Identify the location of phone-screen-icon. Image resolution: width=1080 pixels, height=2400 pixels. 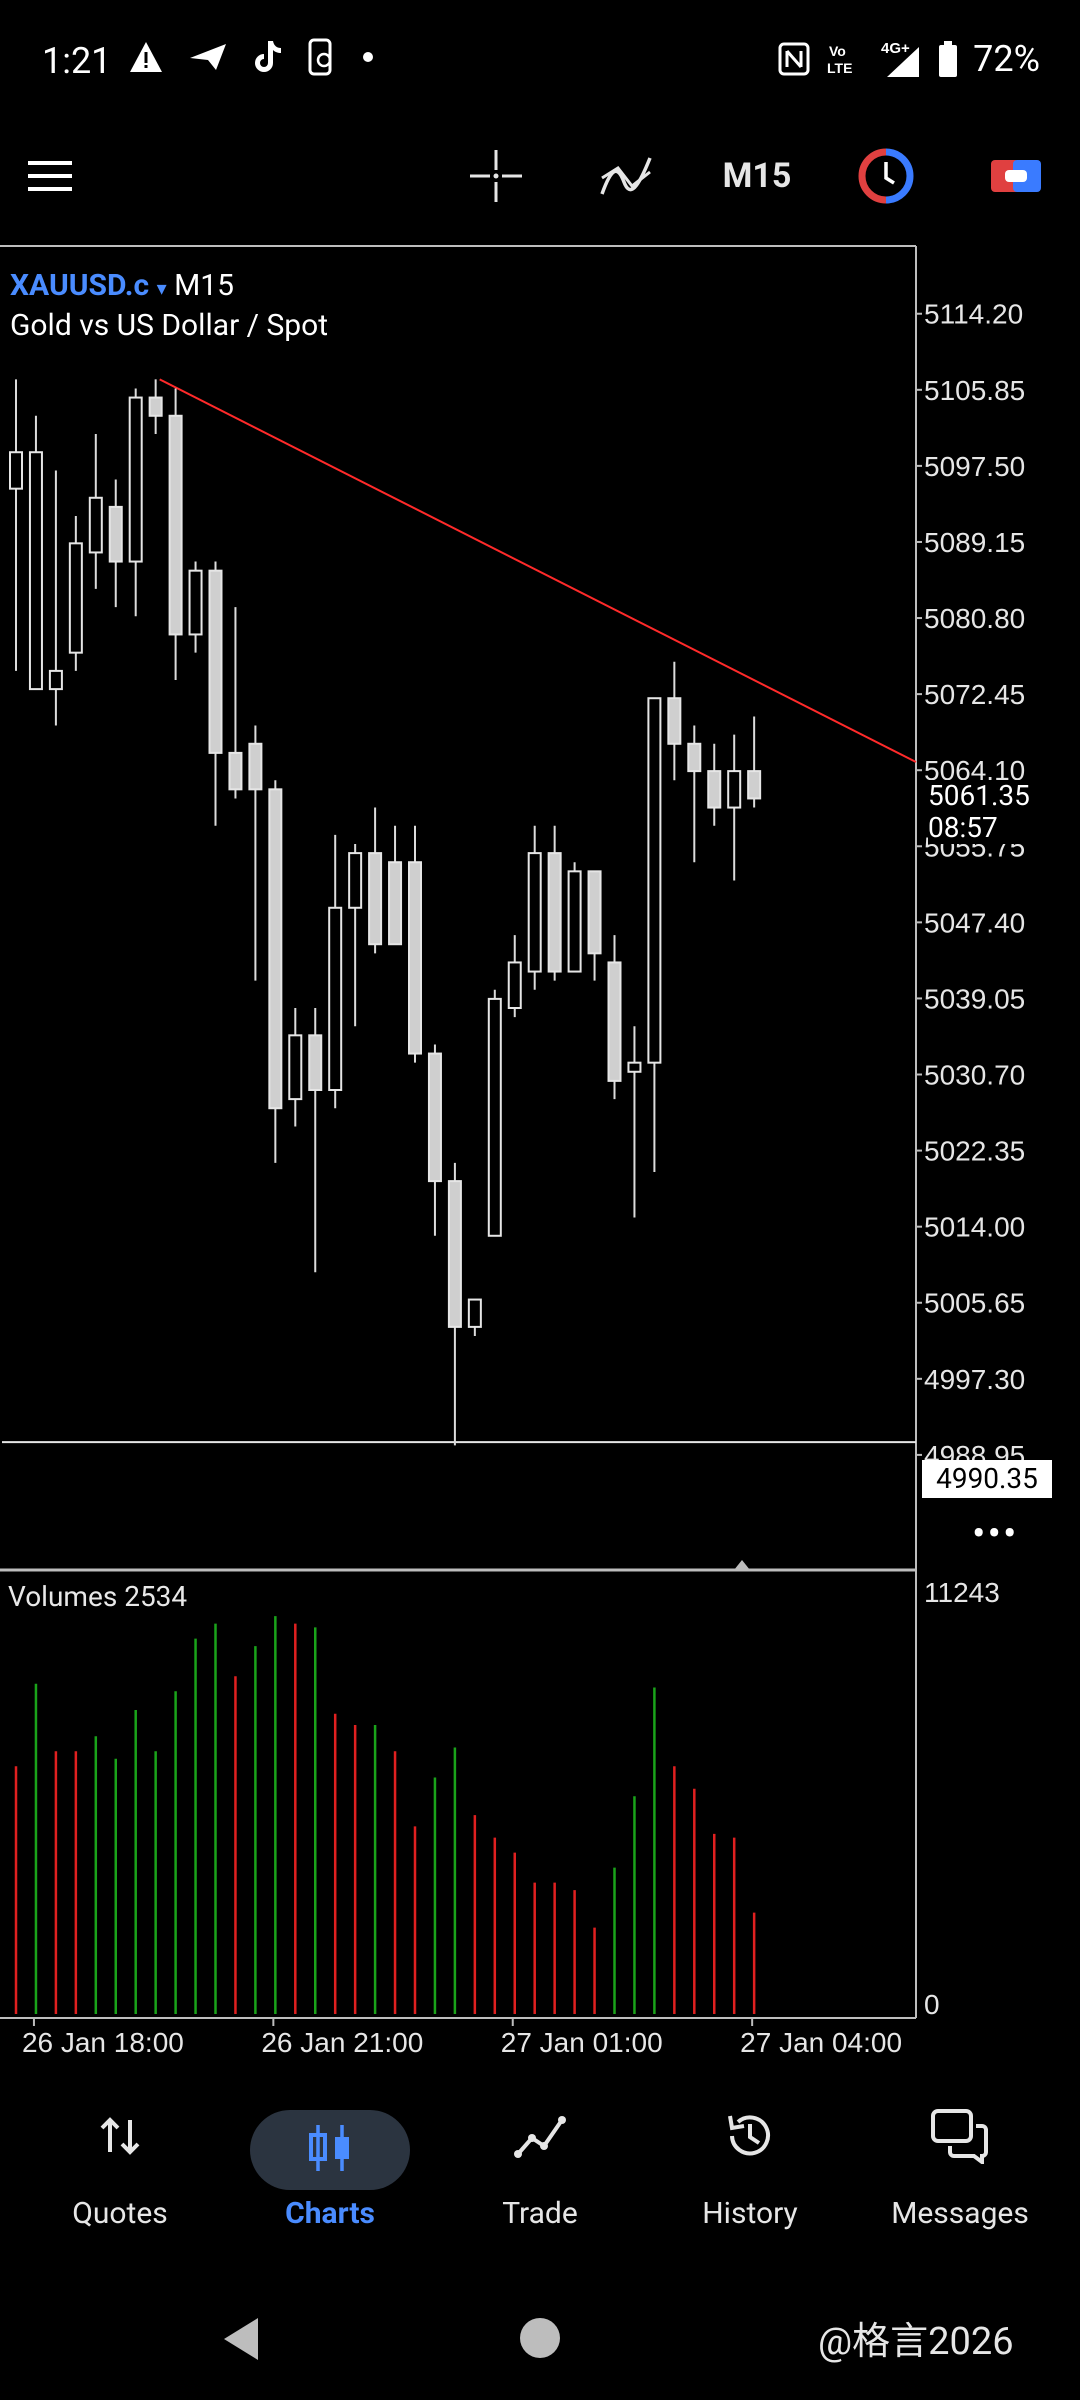
(320, 57).